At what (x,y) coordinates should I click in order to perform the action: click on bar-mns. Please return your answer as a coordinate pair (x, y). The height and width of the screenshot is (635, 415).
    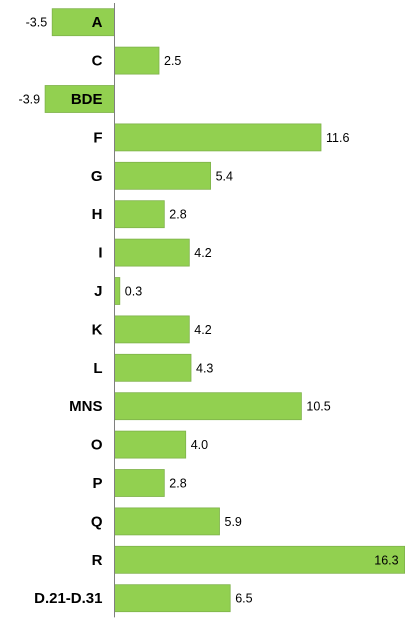
    Looking at the image, I should click on (208, 406).